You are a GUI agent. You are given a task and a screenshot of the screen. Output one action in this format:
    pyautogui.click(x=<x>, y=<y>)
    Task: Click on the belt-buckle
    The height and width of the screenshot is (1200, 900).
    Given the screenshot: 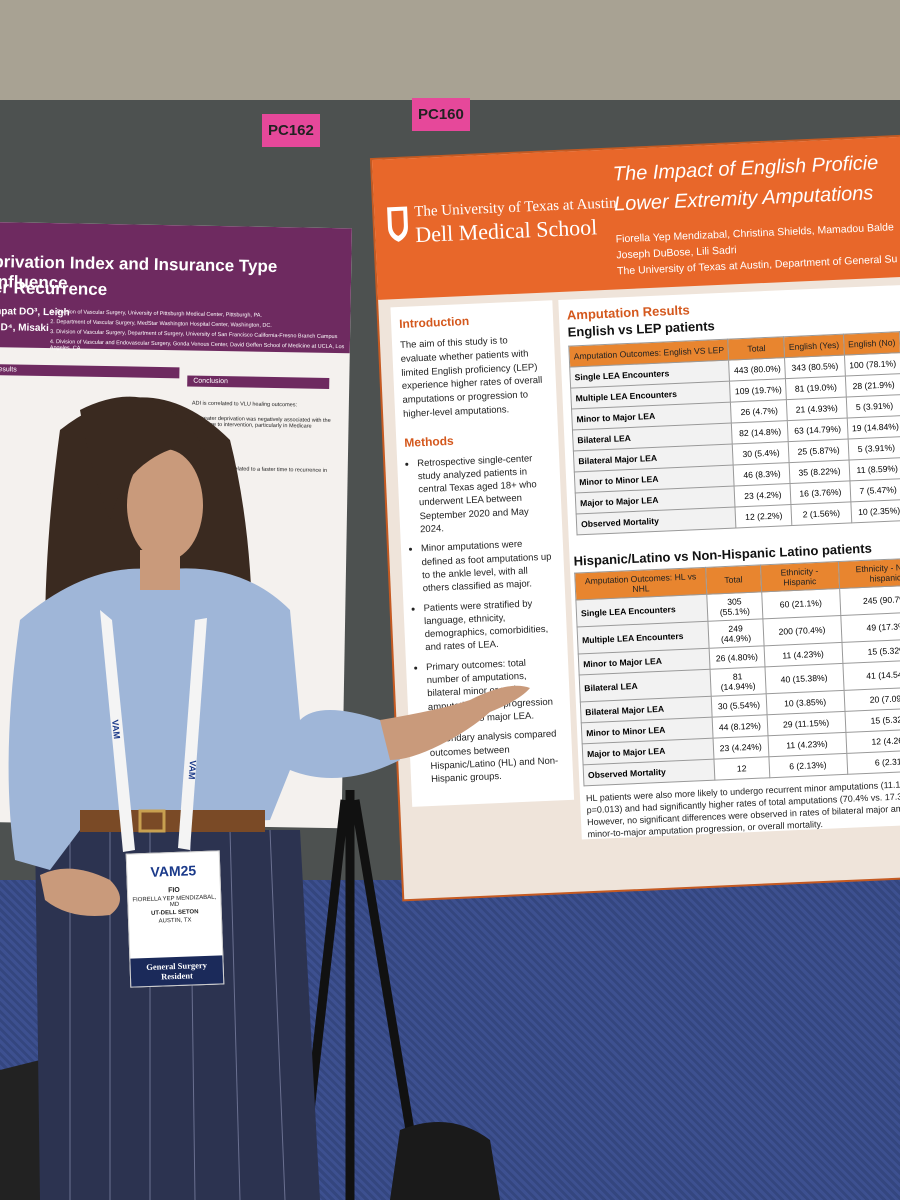 What is the action you would take?
    pyautogui.click(x=152, y=821)
    